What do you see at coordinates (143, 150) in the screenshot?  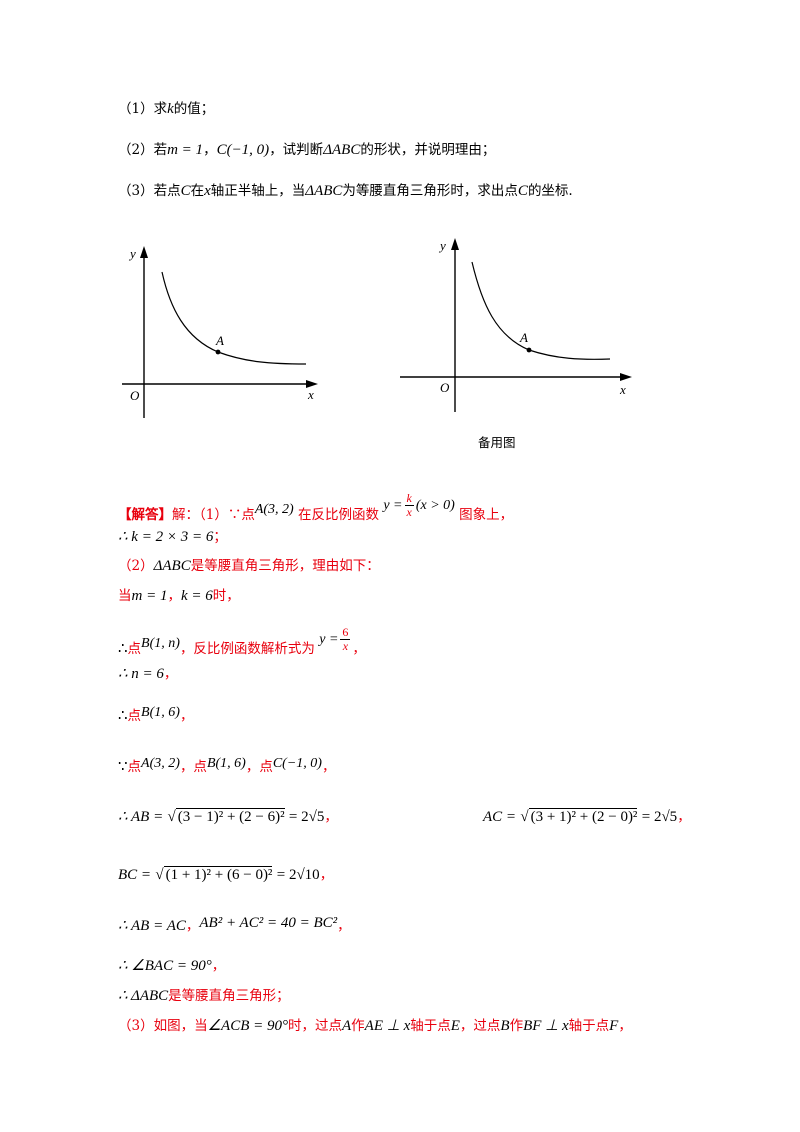 I see `q2-text: （2）若` at bounding box center [143, 150].